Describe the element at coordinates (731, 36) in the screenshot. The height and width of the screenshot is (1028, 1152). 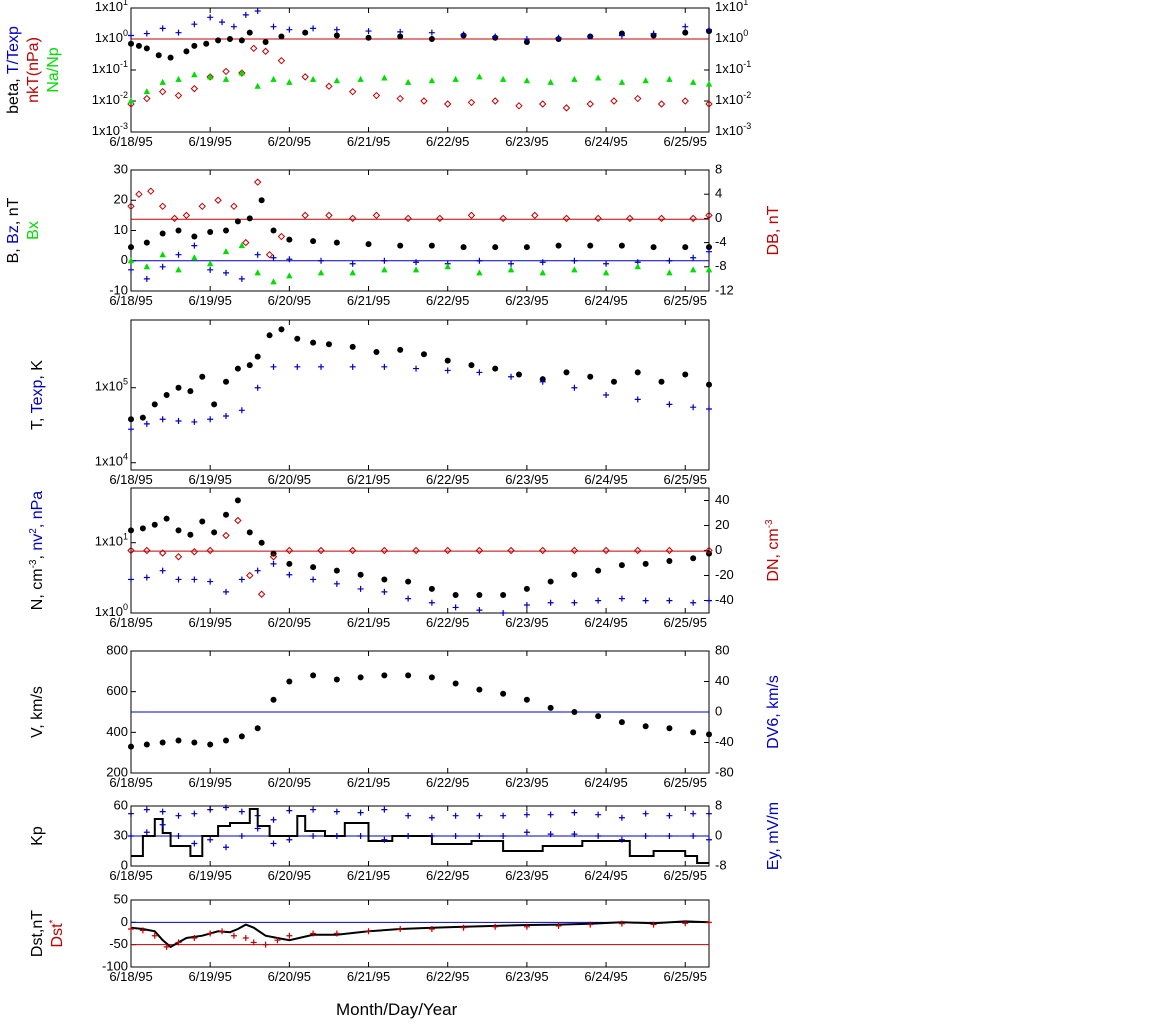
I see `panel-beta-y2-tick-label: 1x100` at that location.